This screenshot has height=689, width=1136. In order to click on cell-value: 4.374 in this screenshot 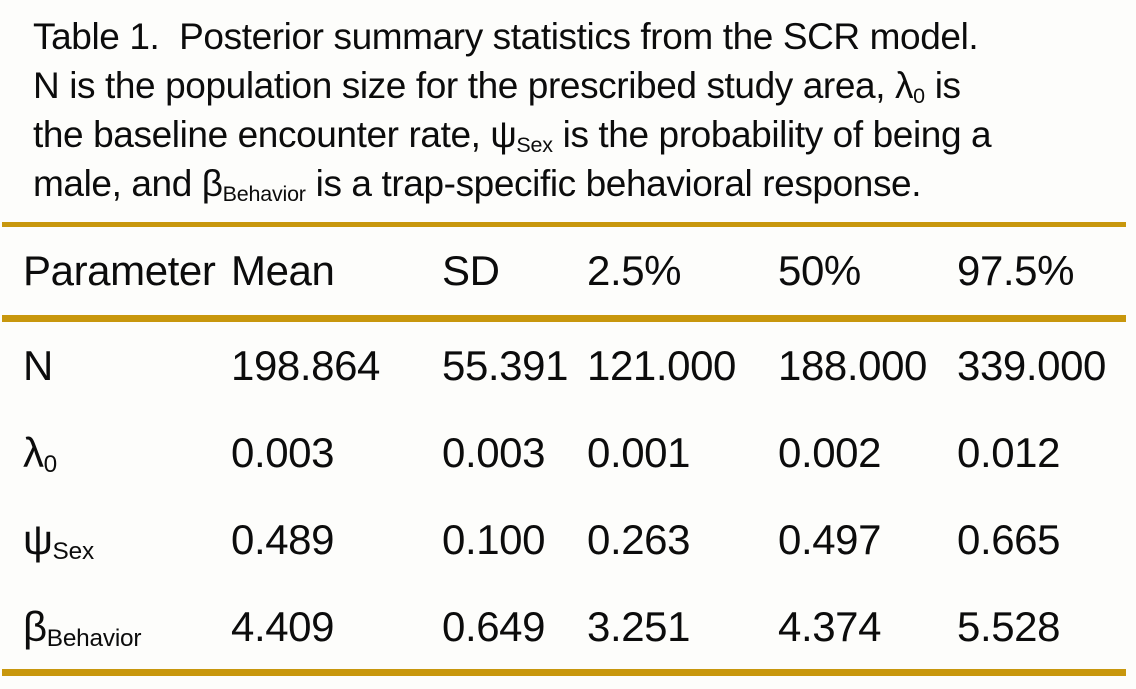, I will do `click(830, 626)`.